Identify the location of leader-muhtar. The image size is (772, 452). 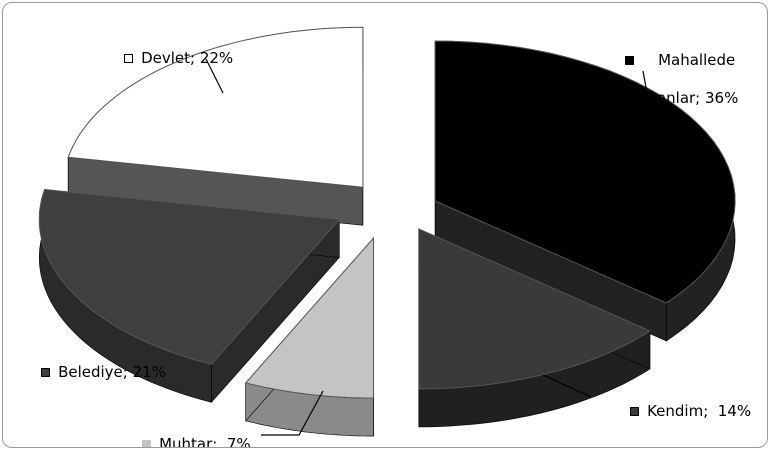
(292, 413).